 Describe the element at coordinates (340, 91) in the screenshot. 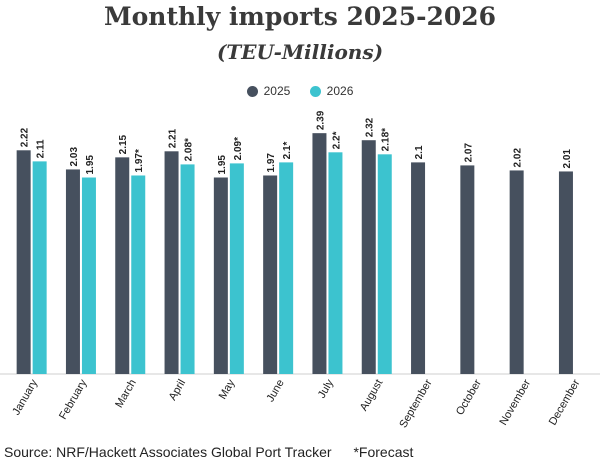

I see `legend-label-2026: 2026` at that location.